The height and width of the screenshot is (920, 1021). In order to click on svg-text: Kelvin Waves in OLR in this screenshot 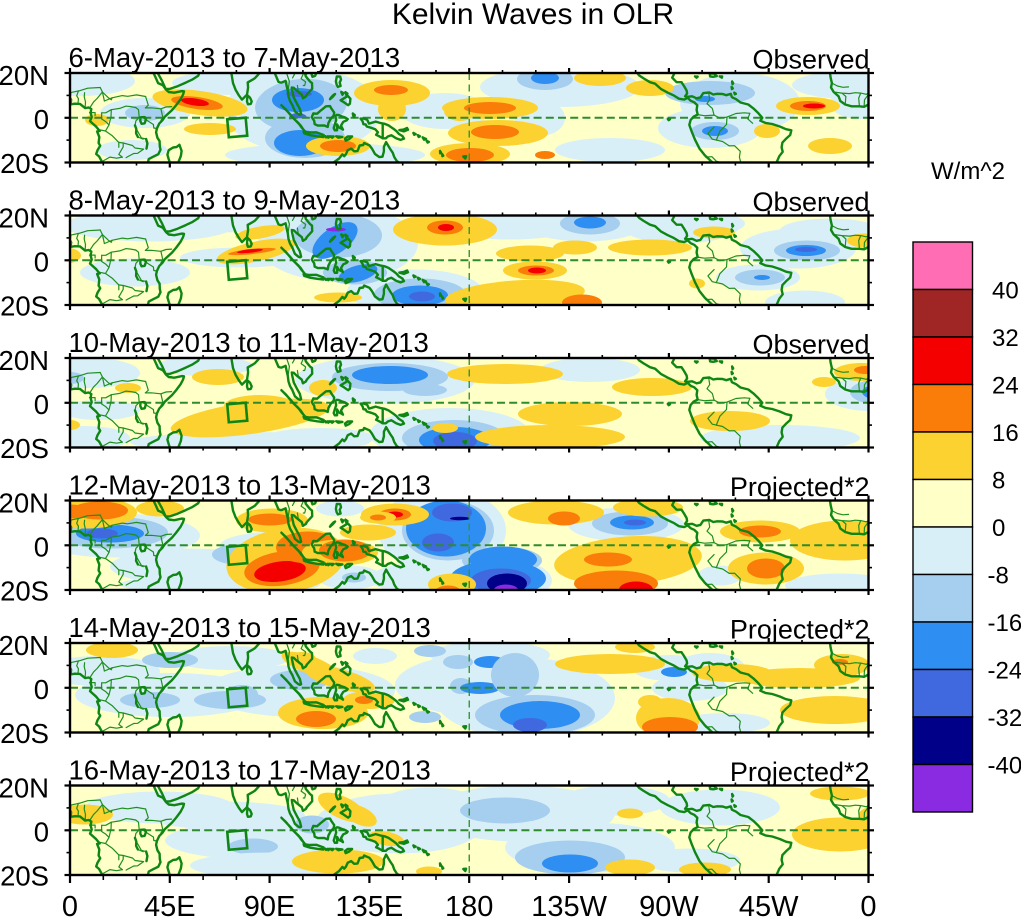, I will do `click(533, 15)`.